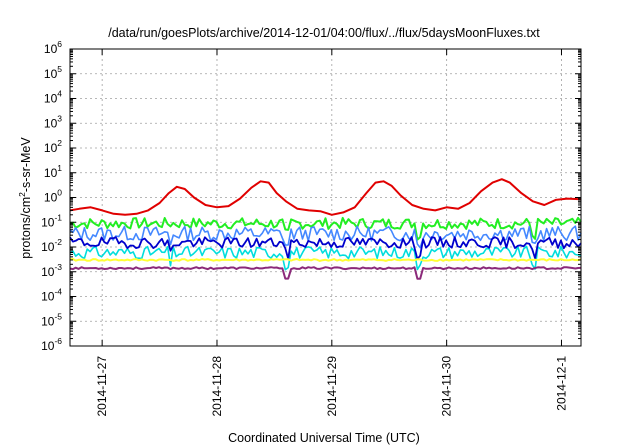 This screenshot has height=448, width=640. I want to click on x-axis-label: Coordinated Universal Time (UTC), so click(324, 438).